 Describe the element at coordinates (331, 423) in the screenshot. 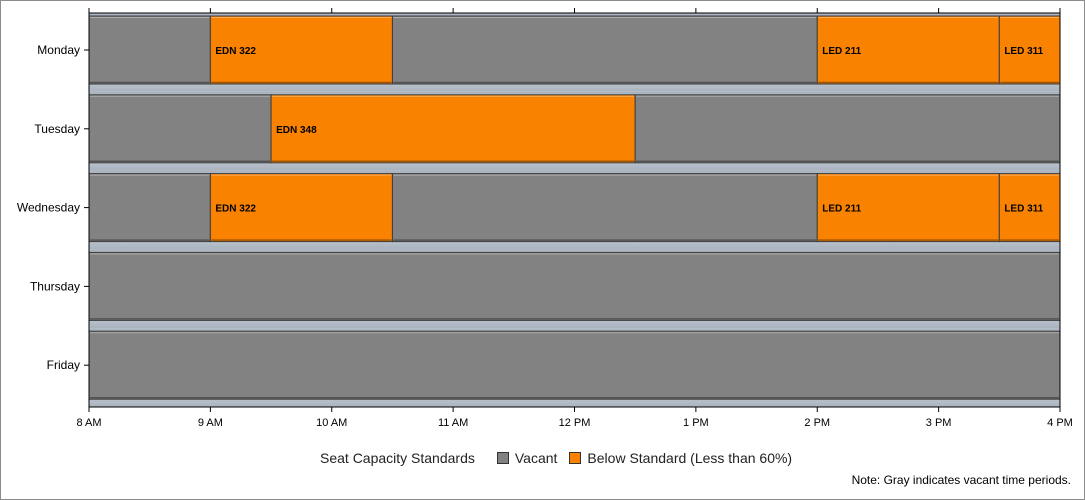

I see `x-tick-label-10-am: 10 AM` at that location.